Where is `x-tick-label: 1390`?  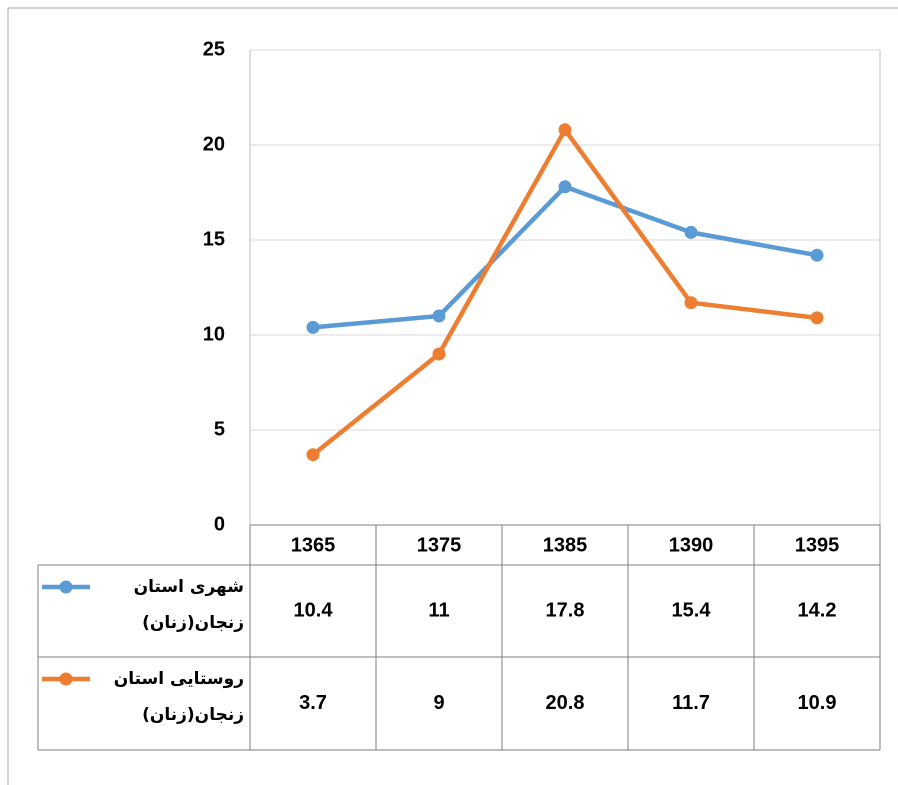 x-tick-label: 1390 is located at coordinates (691, 545).